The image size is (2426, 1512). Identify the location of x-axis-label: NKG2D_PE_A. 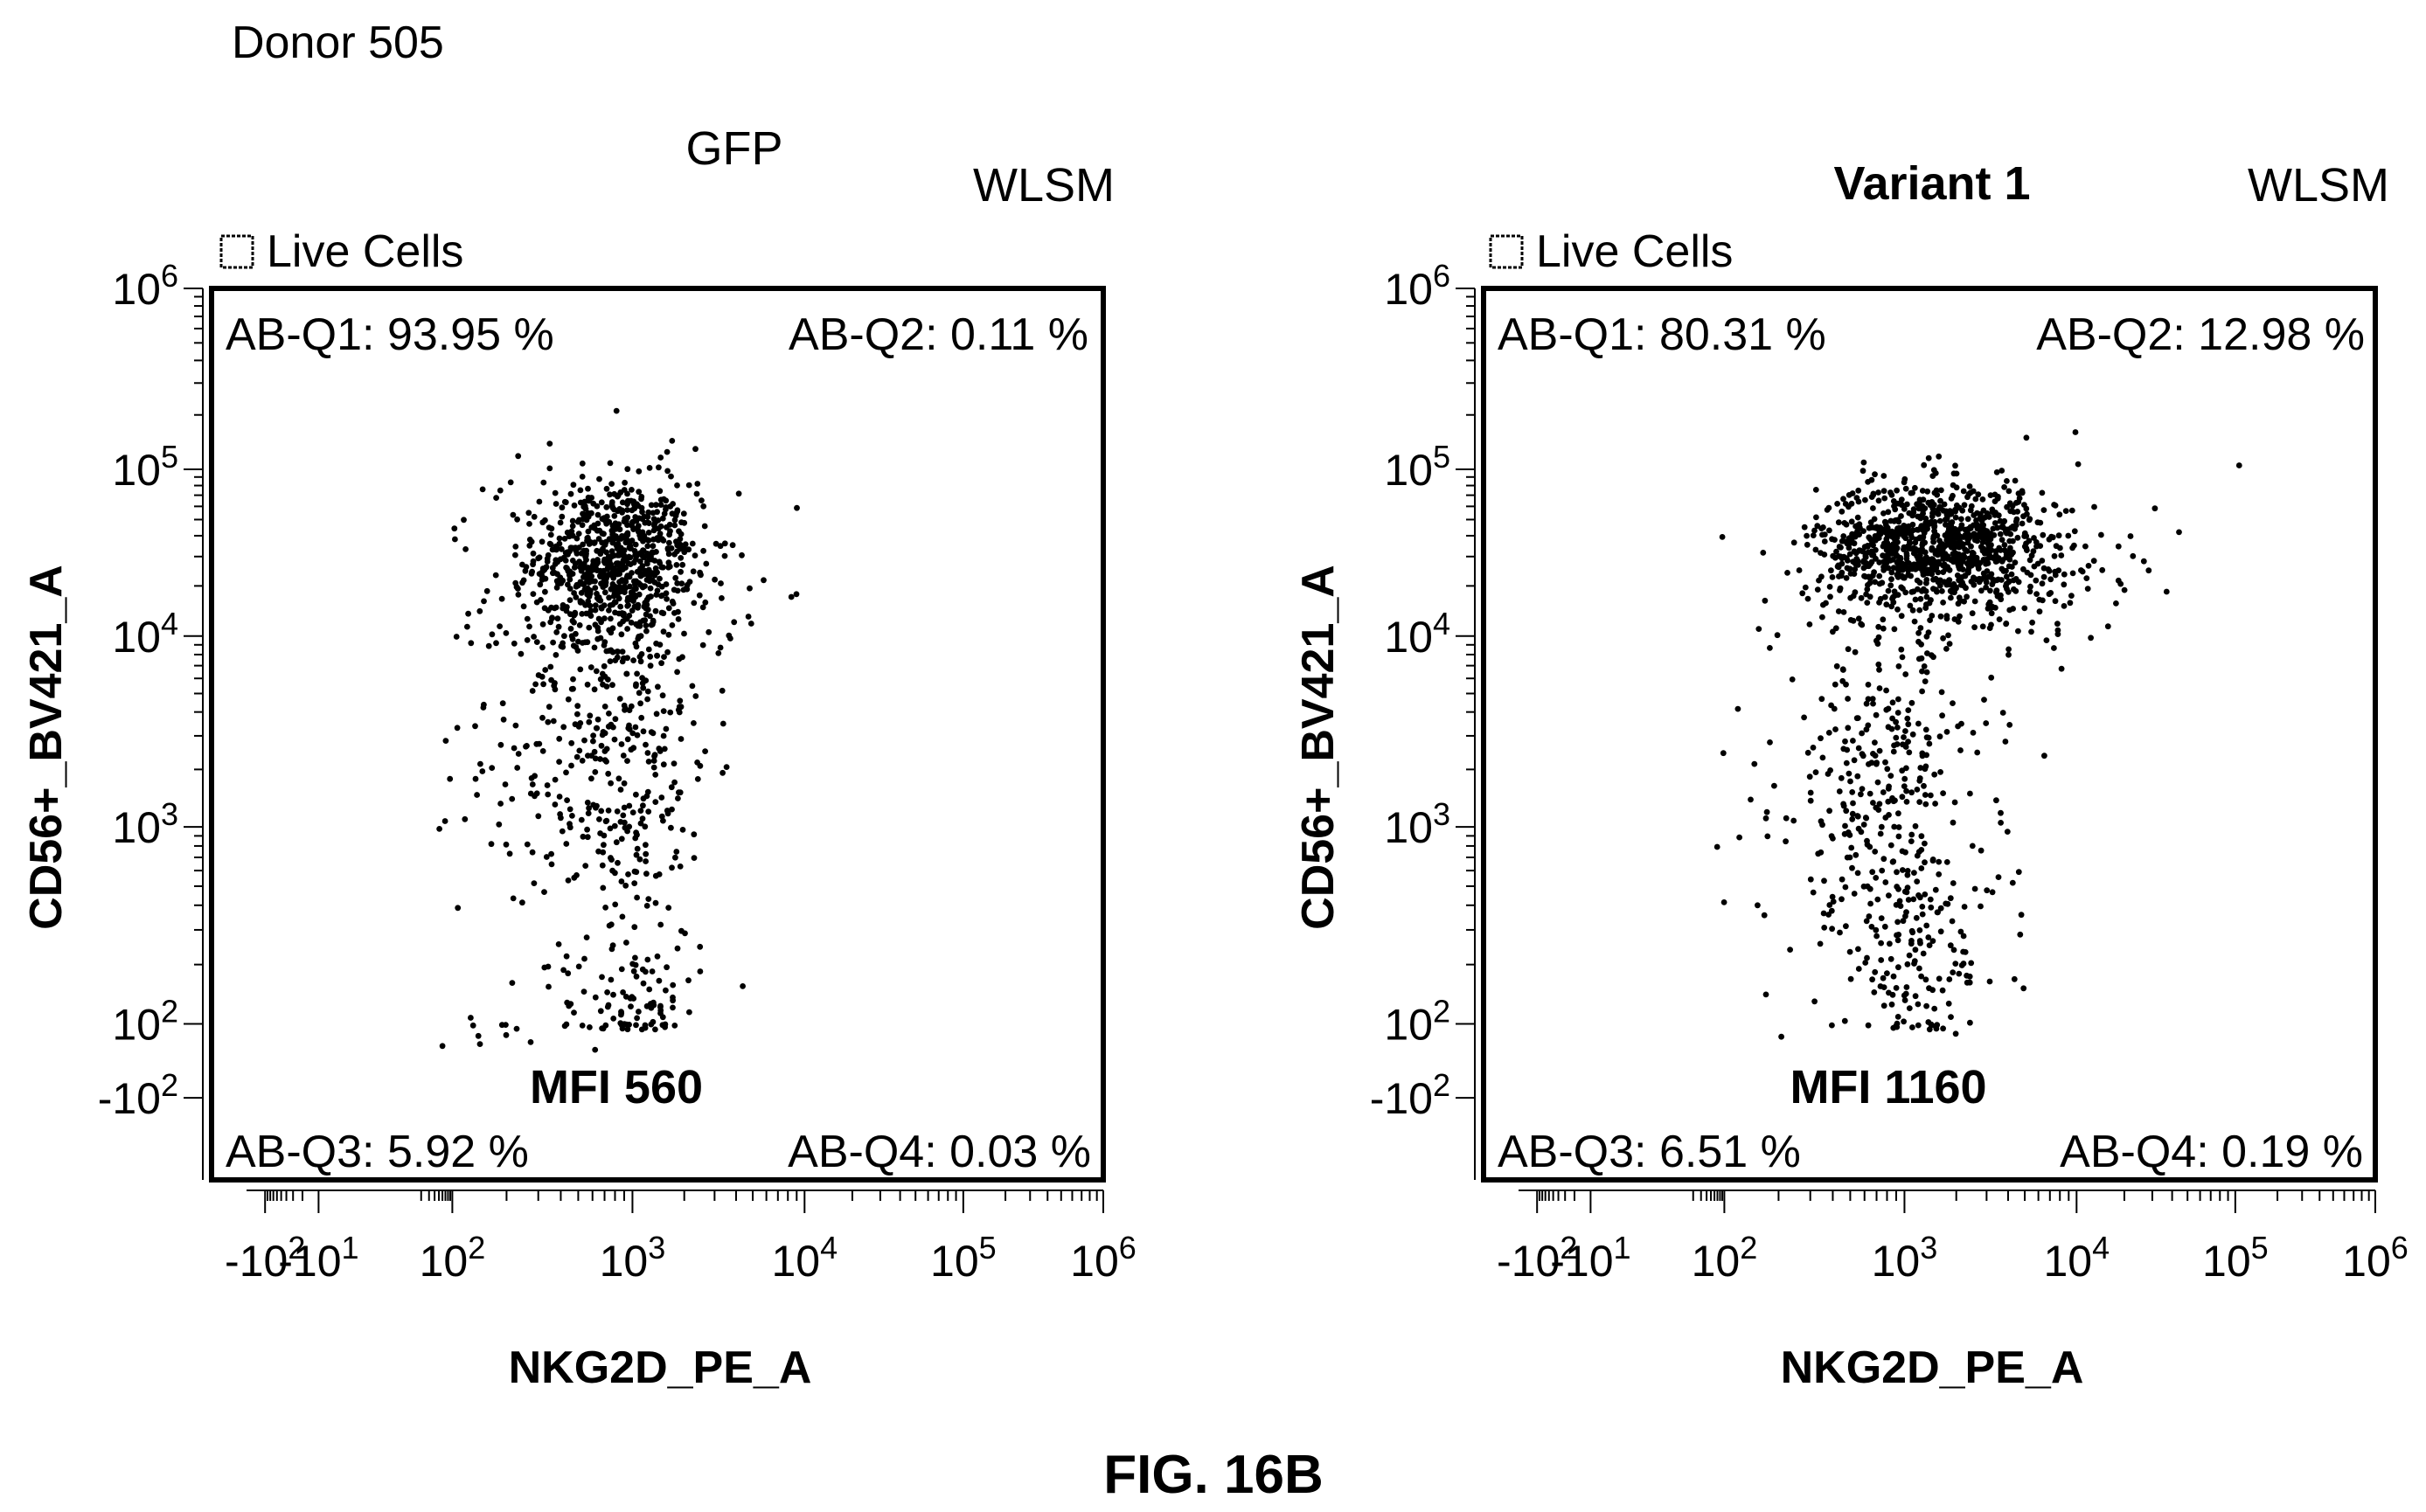
(660, 1367).